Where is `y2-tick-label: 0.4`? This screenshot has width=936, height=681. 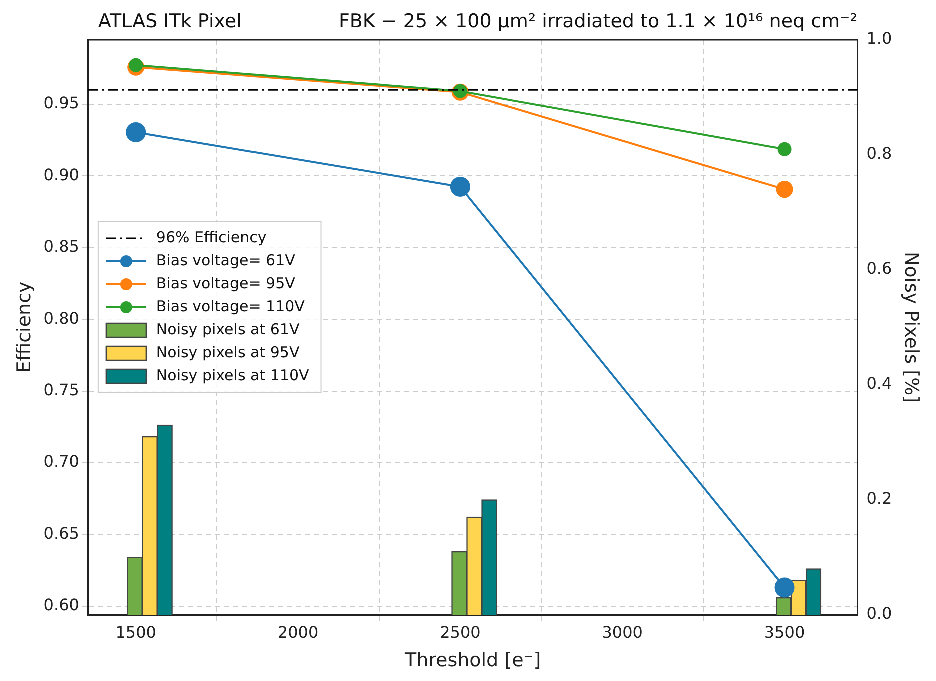 y2-tick-label: 0.4 is located at coordinates (879, 384).